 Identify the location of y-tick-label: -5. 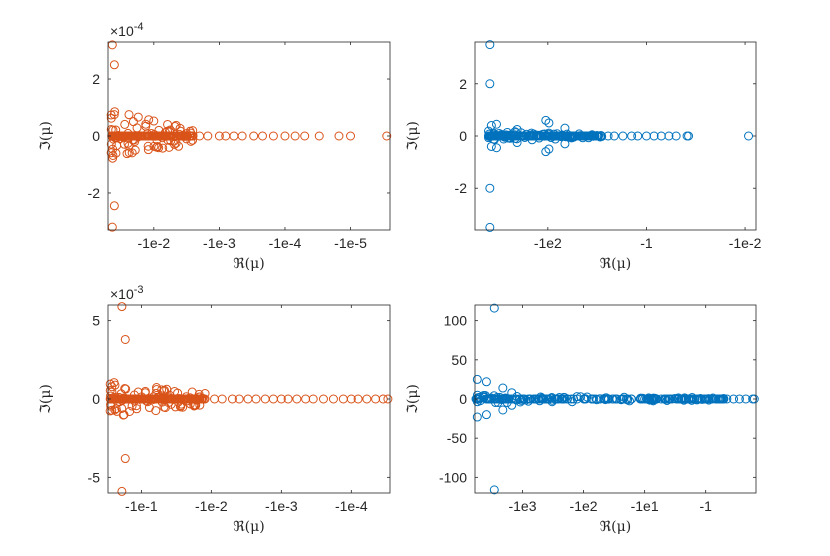
(94, 477).